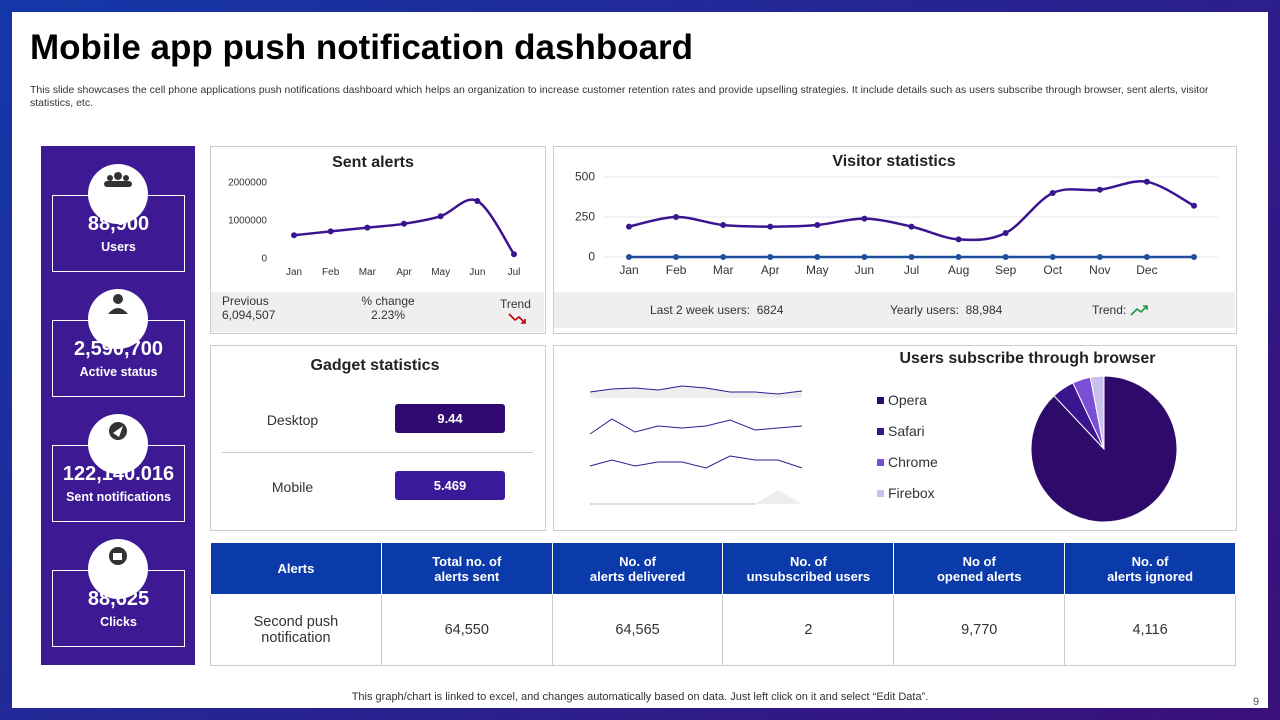 This screenshot has width=1280, height=720. I want to click on column-header: No of opened alerts, so click(979, 568).